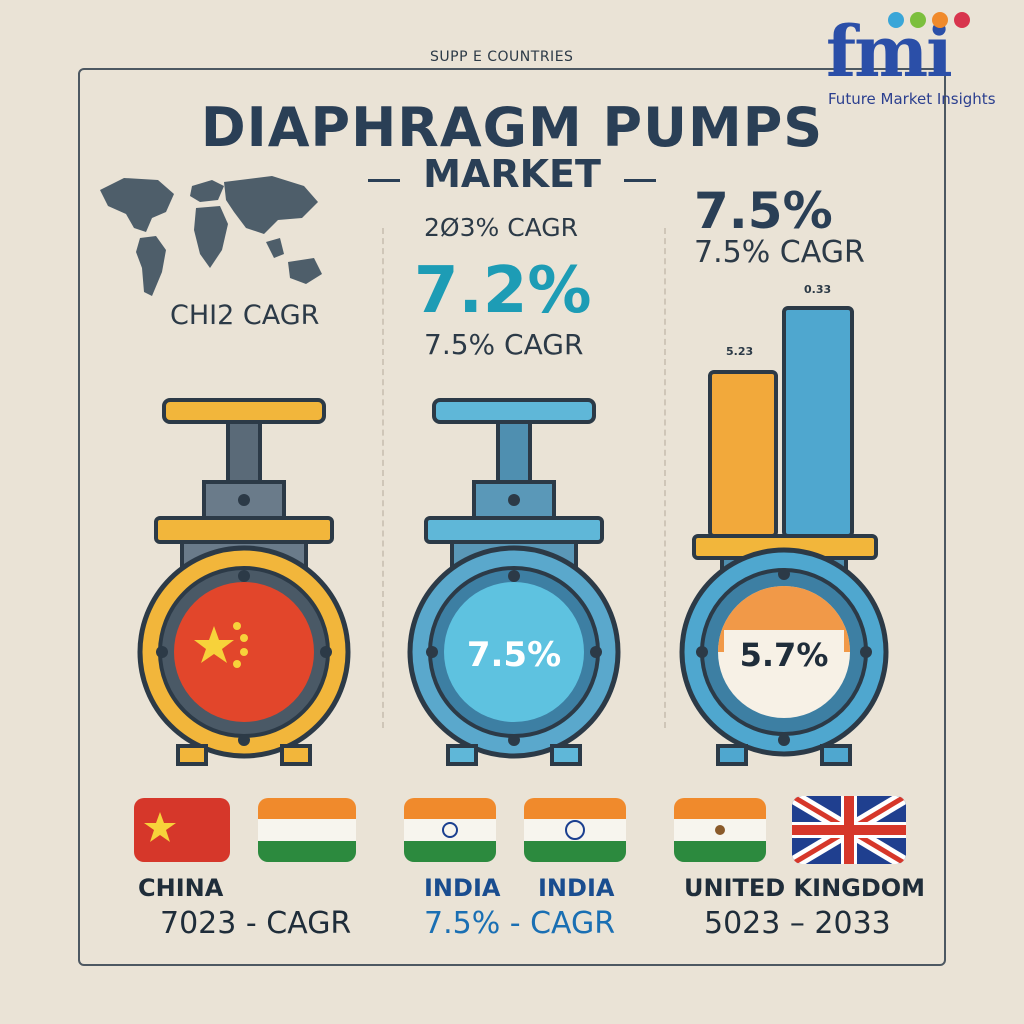  What do you see at coordinates (797, 923) in the screenshot?
I see `period-uk: 5023 – 2033` at bounding box center [797, 923].